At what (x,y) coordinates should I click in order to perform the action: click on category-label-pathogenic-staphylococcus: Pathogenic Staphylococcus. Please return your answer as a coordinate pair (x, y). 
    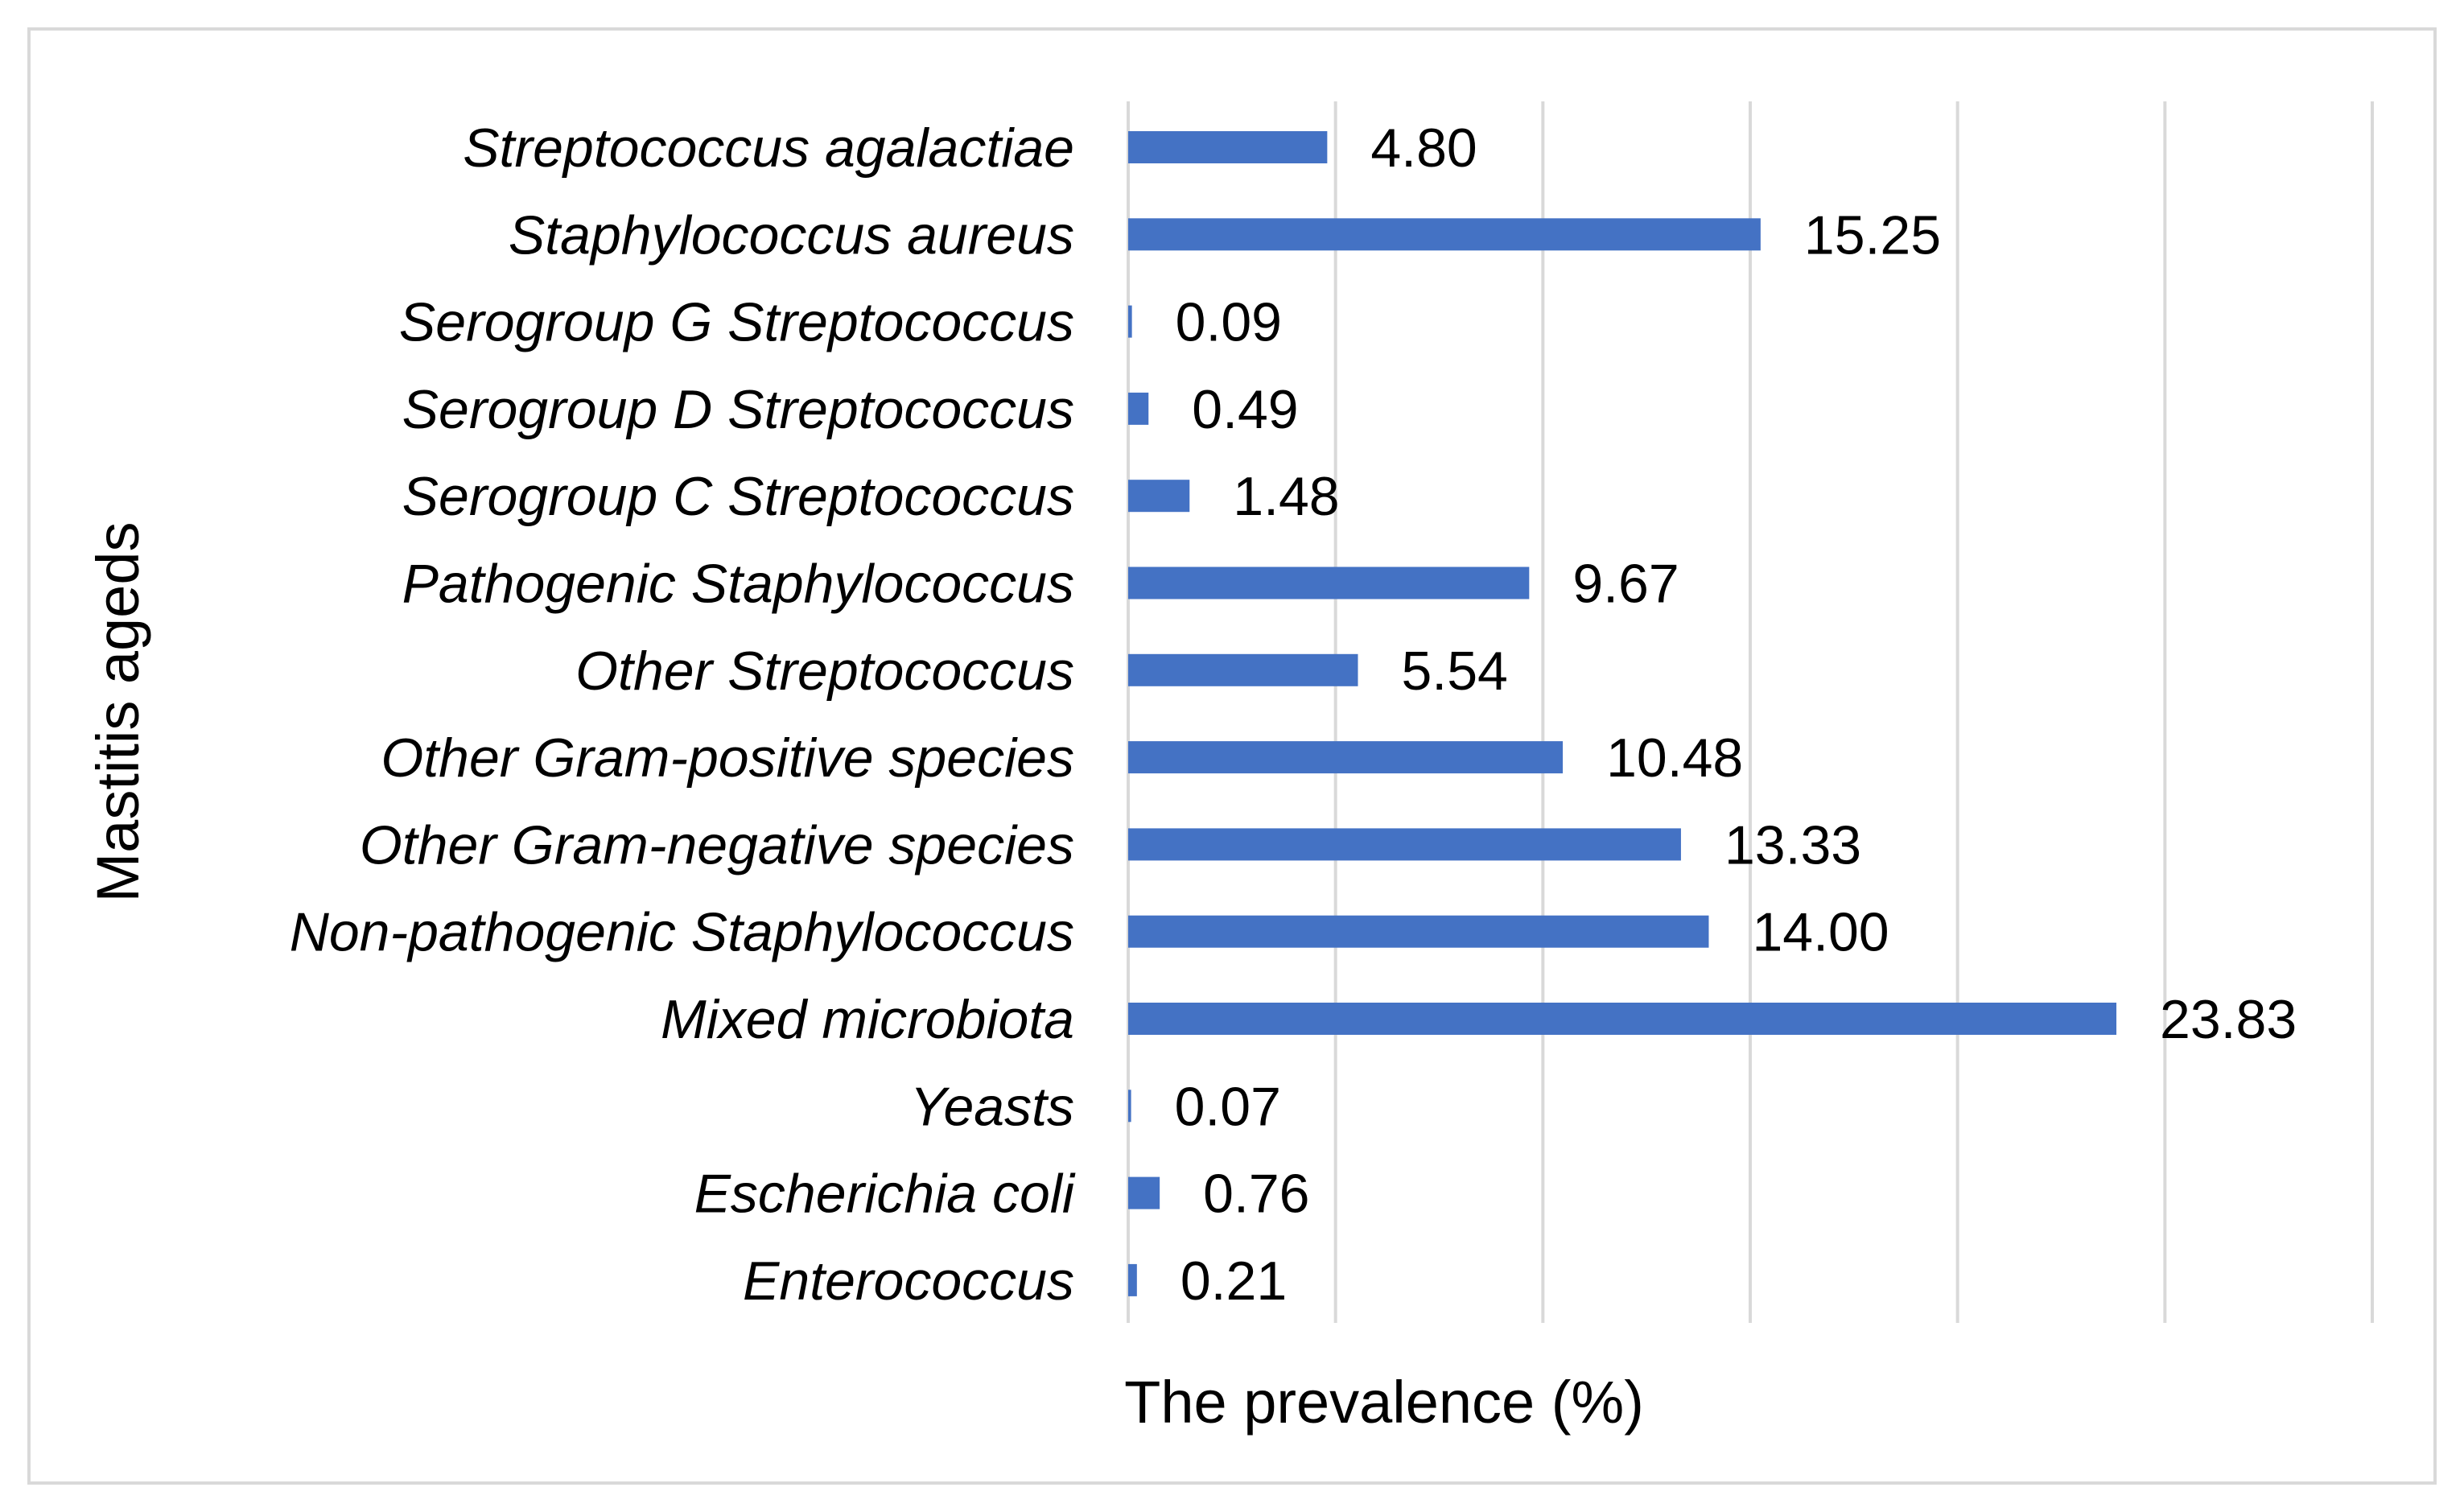
    Looking at the image, I should click on (738, 584).